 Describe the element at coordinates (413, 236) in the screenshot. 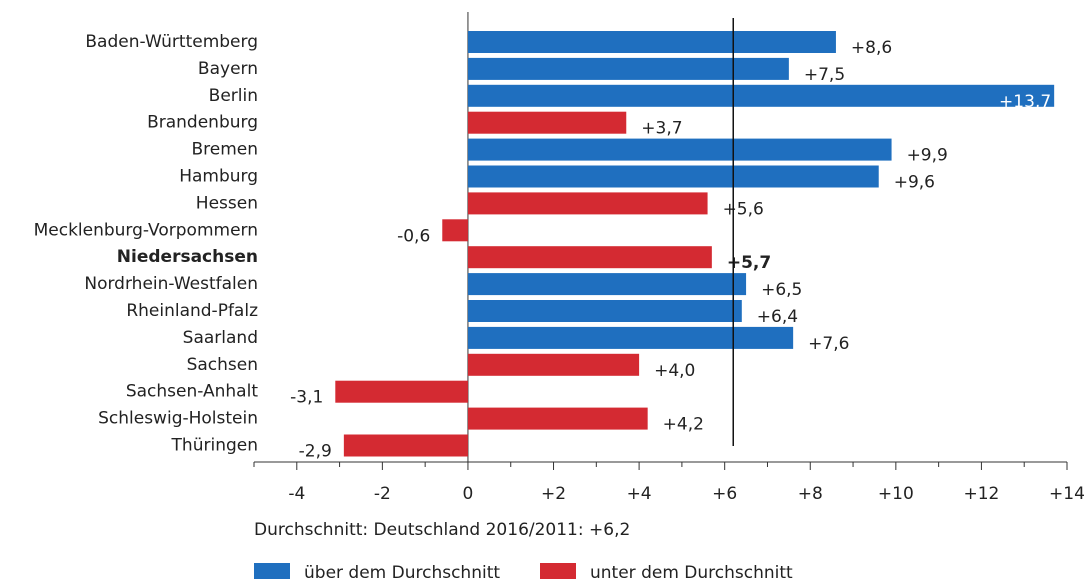

I see `value-label: -0,6` at that location.